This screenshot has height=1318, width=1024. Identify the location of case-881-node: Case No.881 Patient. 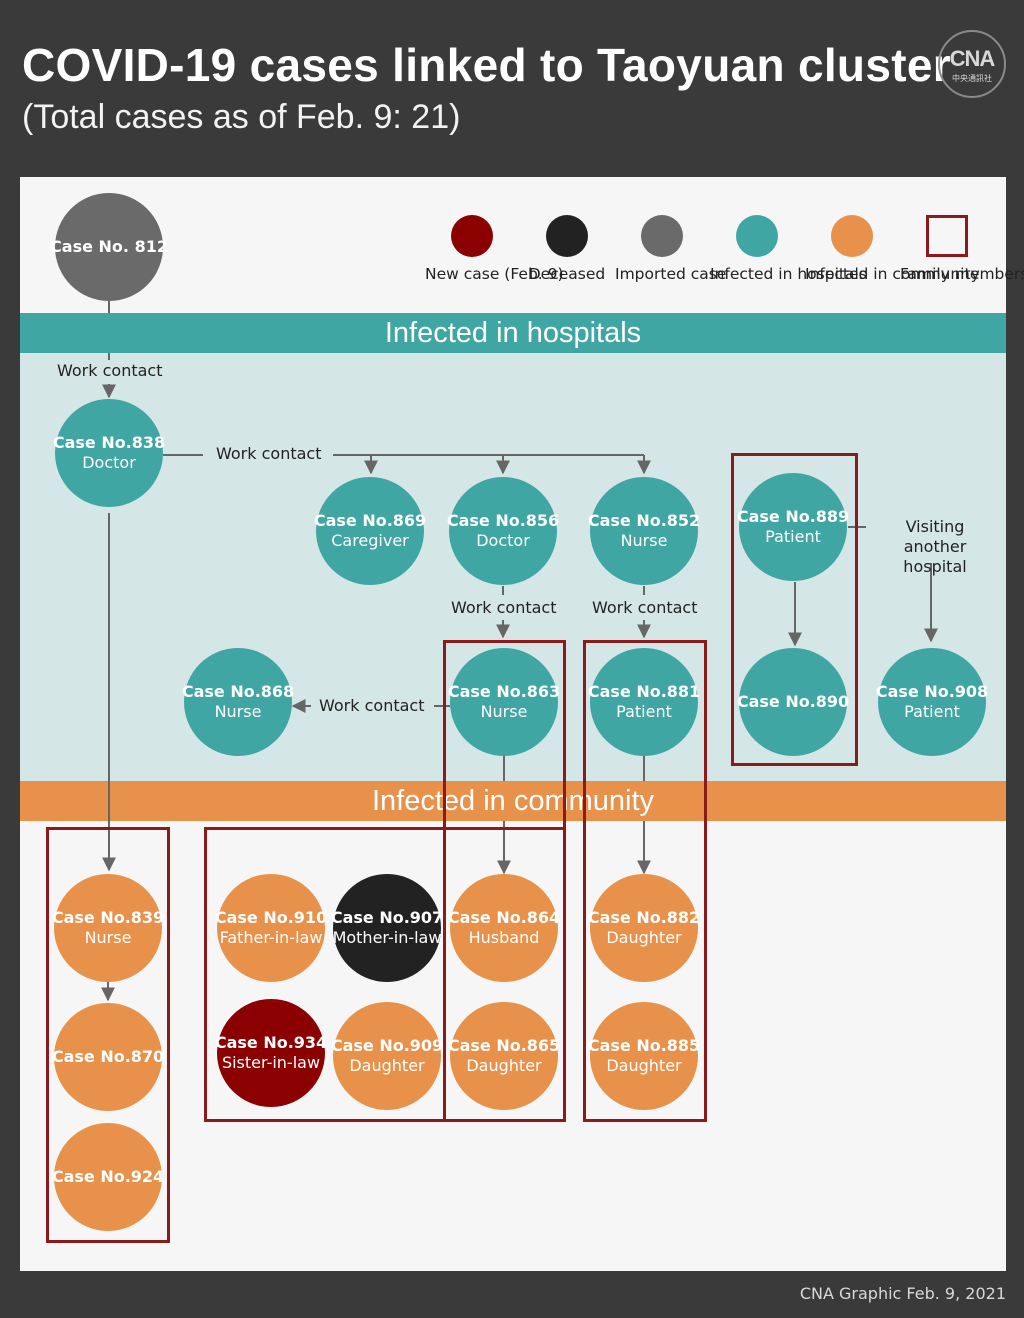
(644, 702).